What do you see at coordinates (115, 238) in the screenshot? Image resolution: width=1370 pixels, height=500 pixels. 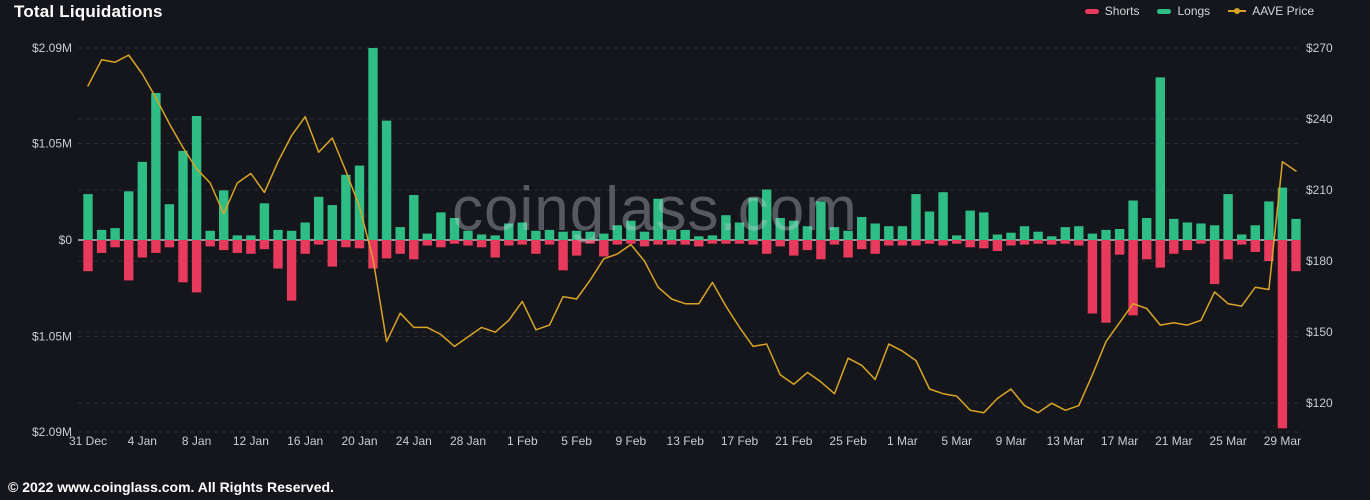 I see `bar-2-jan` at bounding box center [115, 238].